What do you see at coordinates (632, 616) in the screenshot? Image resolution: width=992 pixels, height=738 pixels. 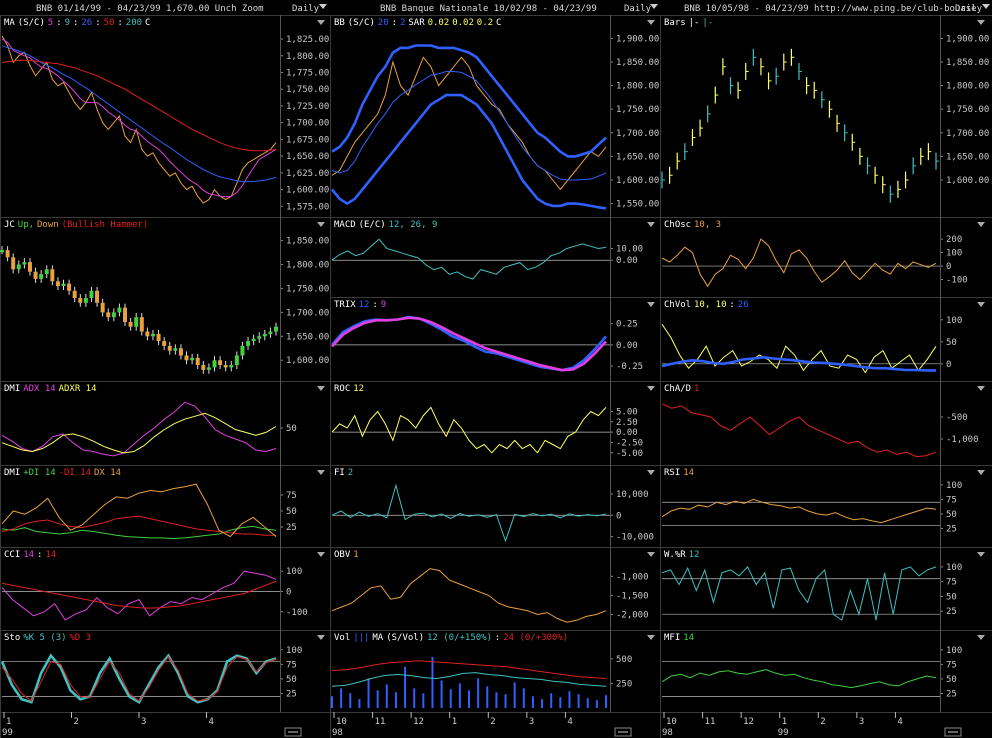 I see `tick-label: -2,000` at bounding box center [632, 616].